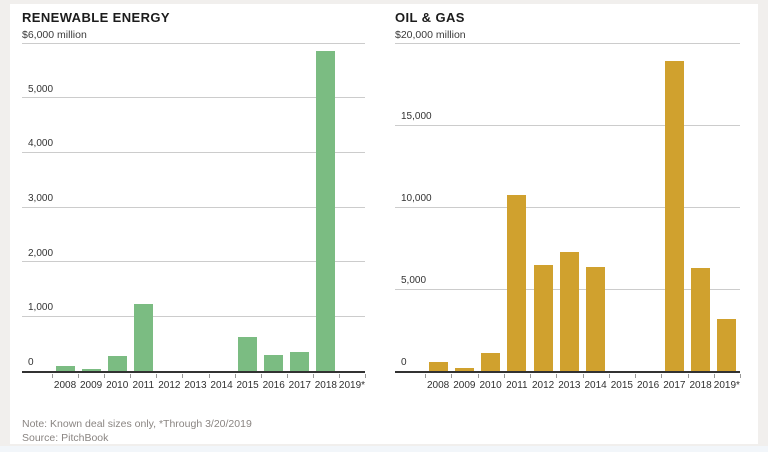 This screenshot has height=452, width=768. Describe the element at coordinates (596, 318) in the screenshot. I see `bar-2014` at that location.